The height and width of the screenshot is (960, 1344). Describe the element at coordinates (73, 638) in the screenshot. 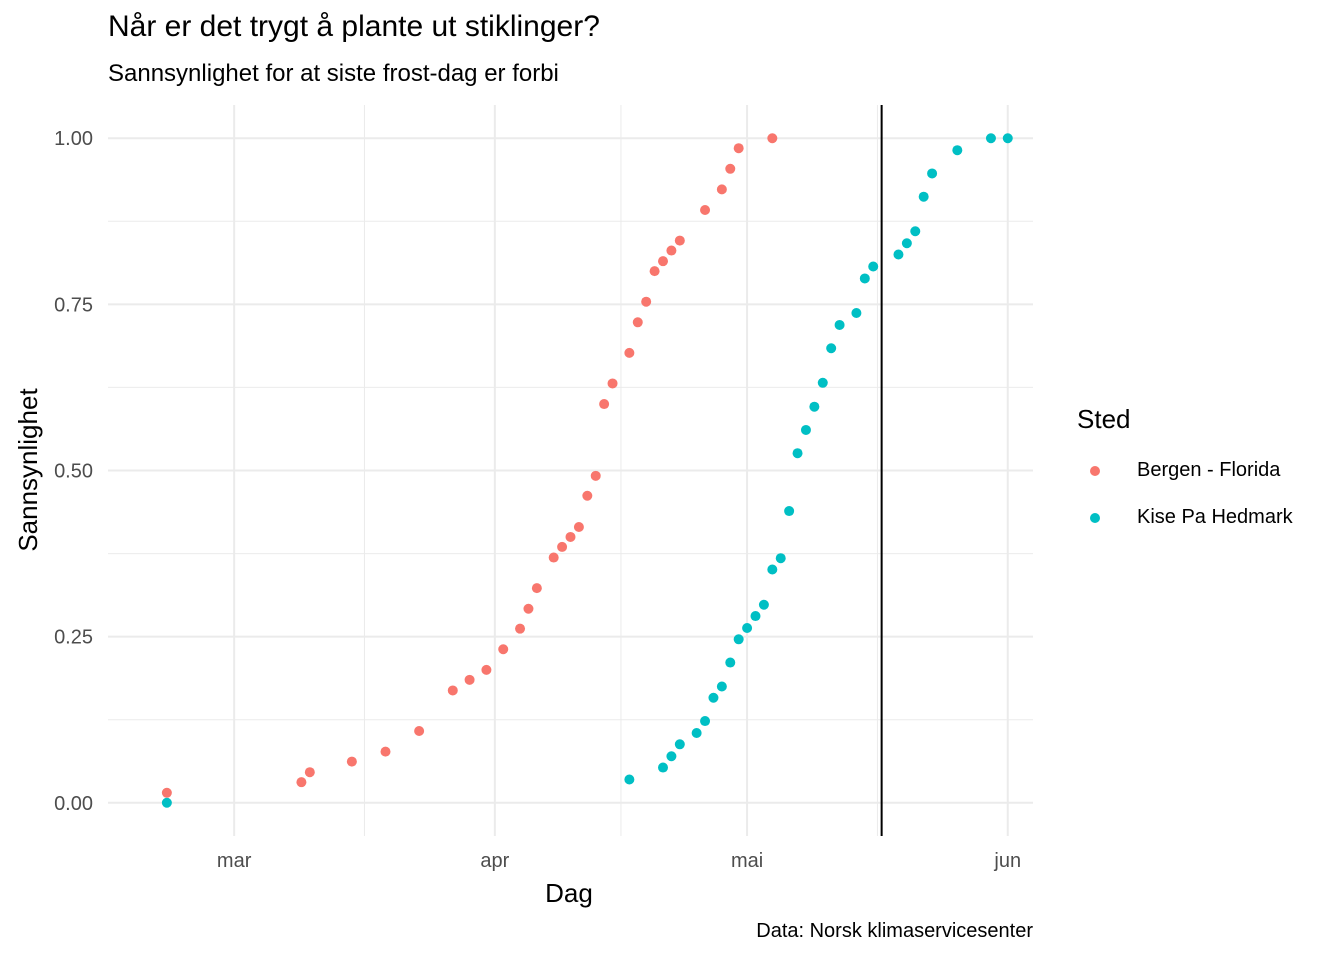

I see `y-tick-label: 0.25` at that location.